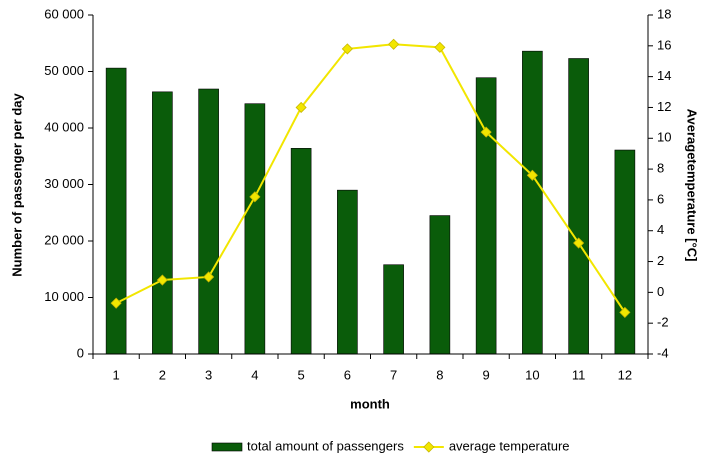 The width and height of the screenshot is (708, 459). Describe the element at coordinates (64, 70) in the screenshot. I see `y-tick-label: 50 000` at that location.